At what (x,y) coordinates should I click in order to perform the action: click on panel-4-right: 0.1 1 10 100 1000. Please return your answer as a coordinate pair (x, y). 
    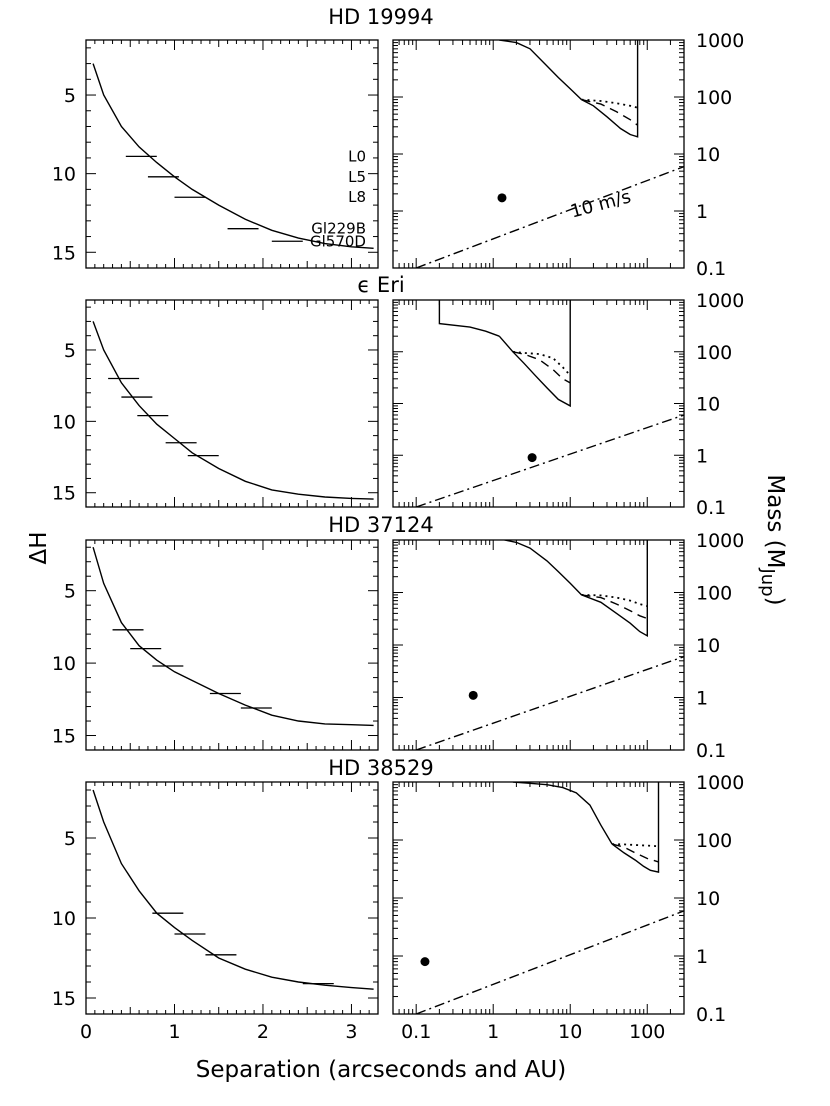
    Looking at the image, I should click on (568, 404).